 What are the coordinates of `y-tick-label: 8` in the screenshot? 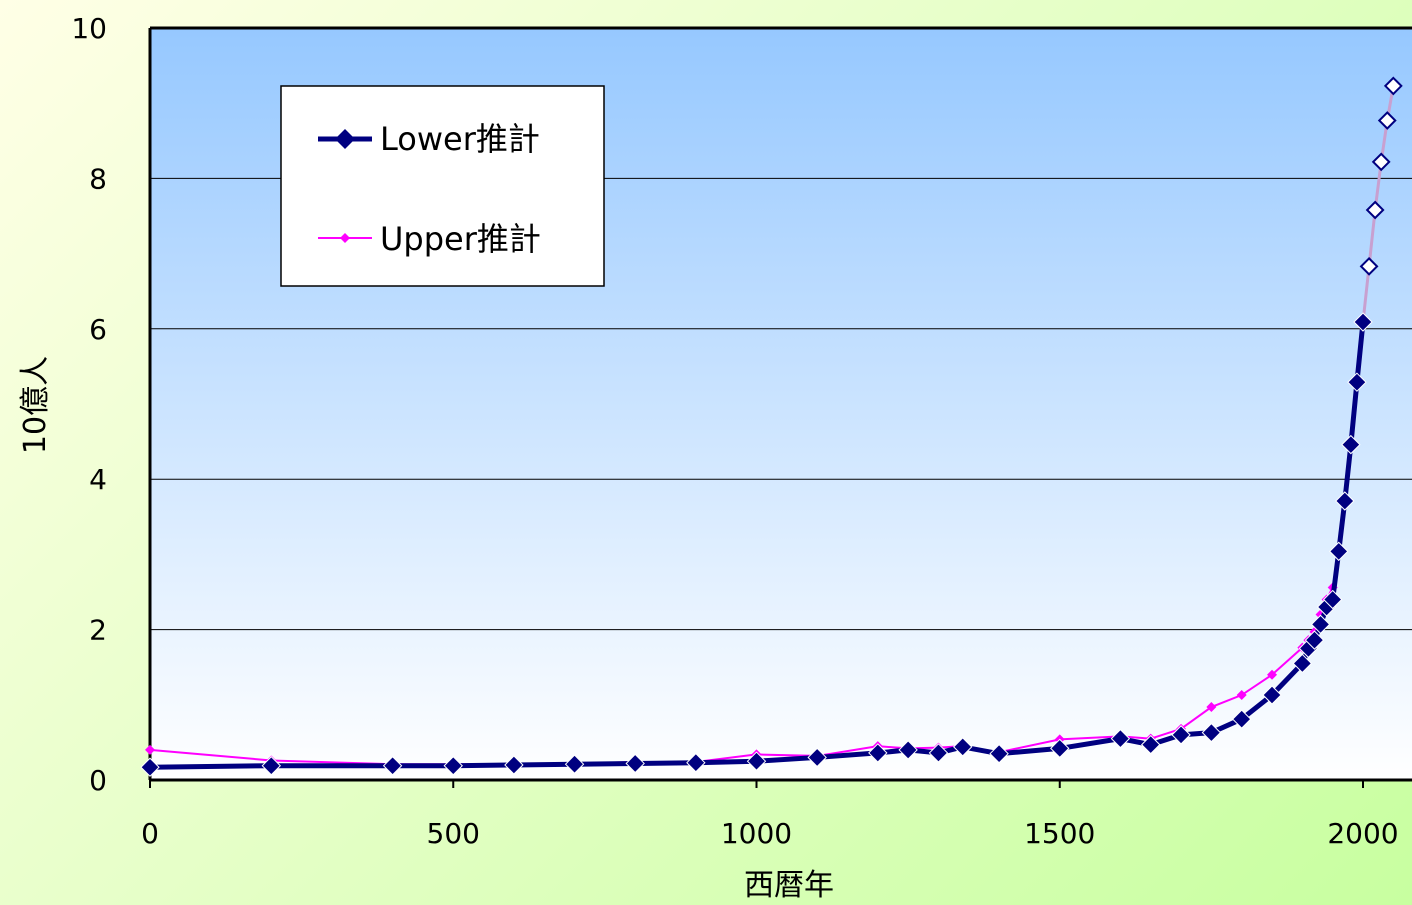 It's located at (98, 178).